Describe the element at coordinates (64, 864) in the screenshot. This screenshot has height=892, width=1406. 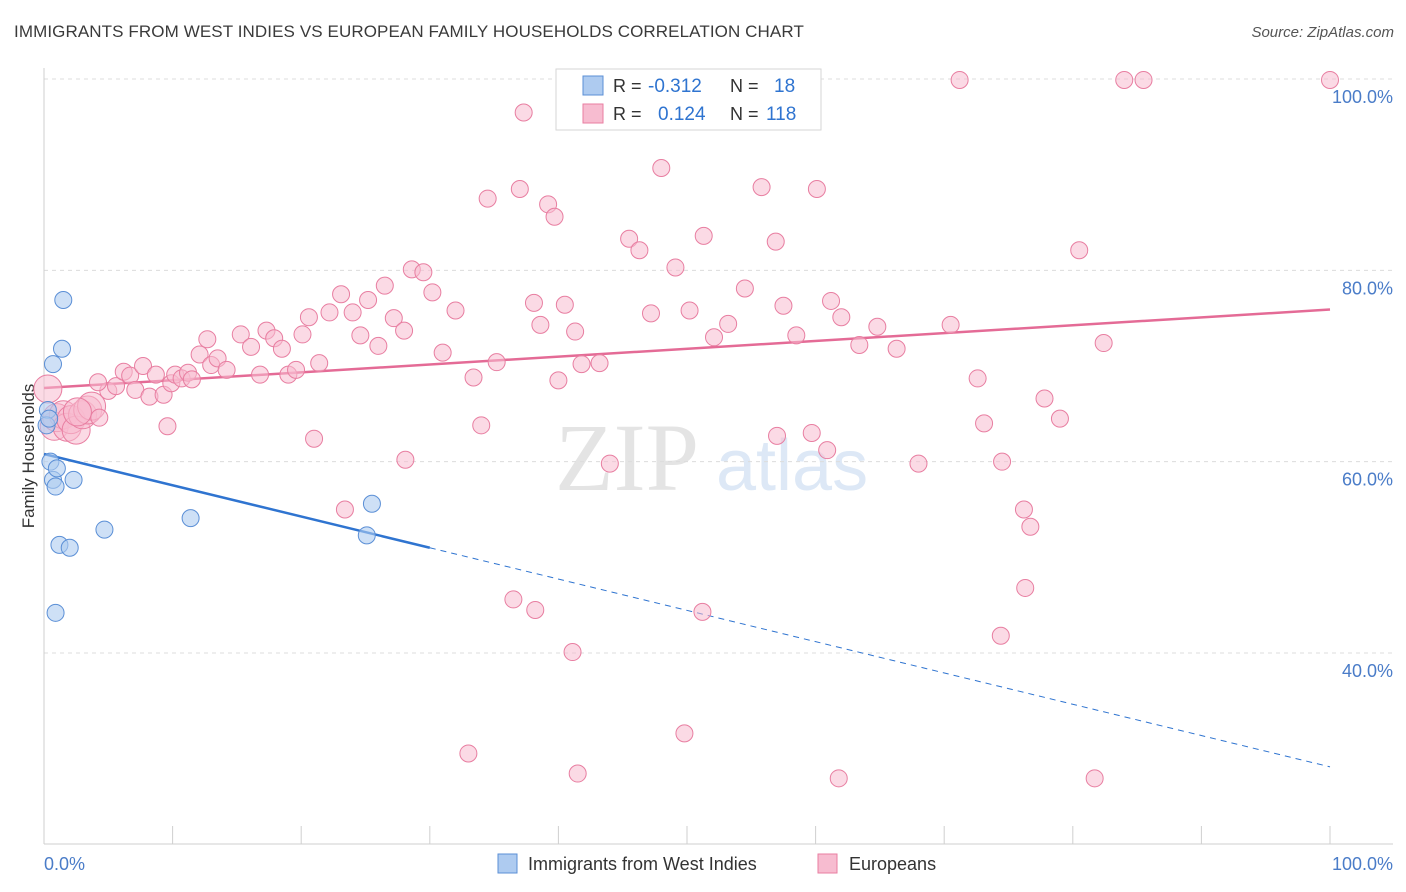
I see `x-tick-label-0: 0.0%` at that location.